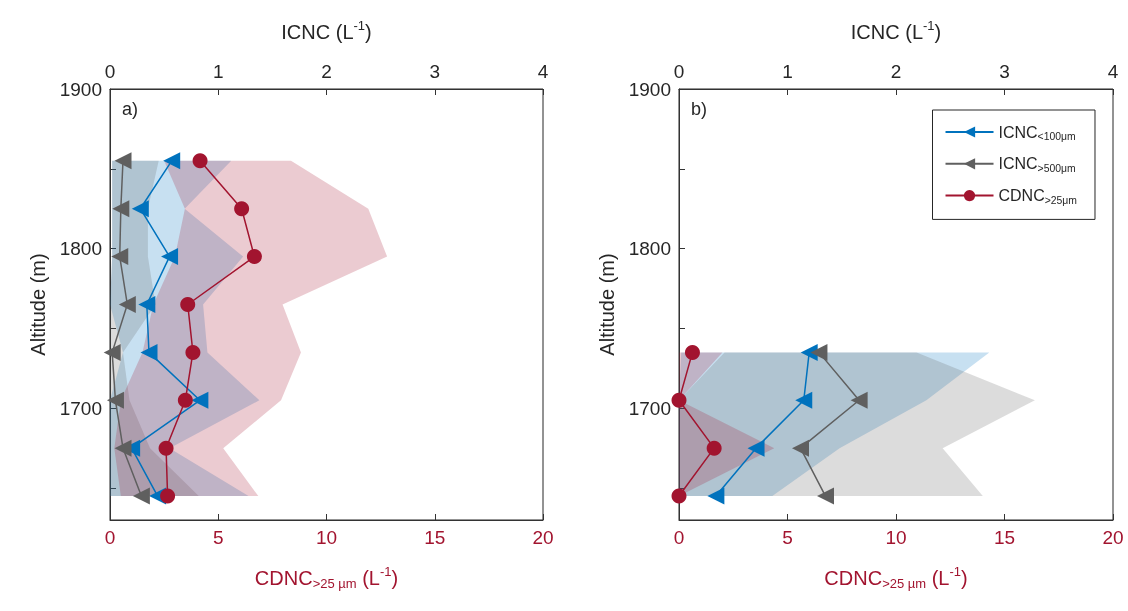  I want to click on annotation: b), so click(699, 109).